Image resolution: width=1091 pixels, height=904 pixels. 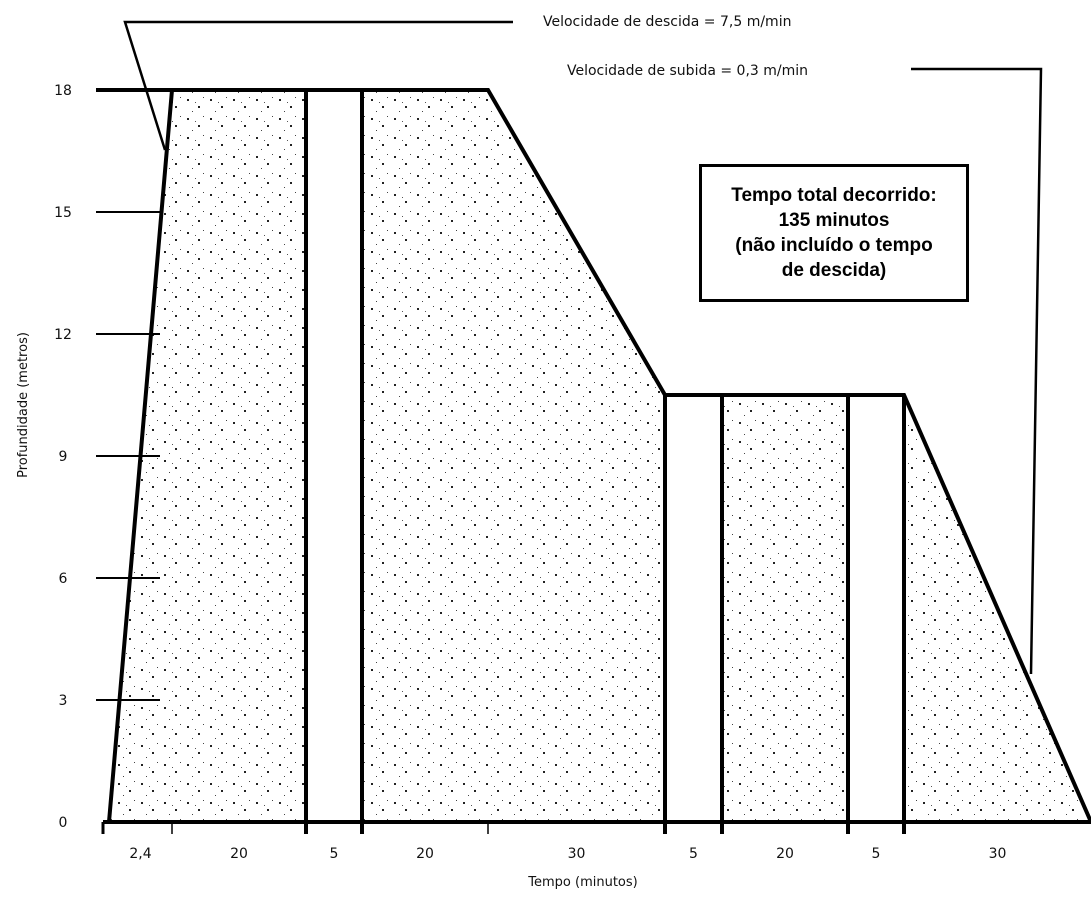 I want to click on segment-label-4: 30, so click(x=577, y=854).